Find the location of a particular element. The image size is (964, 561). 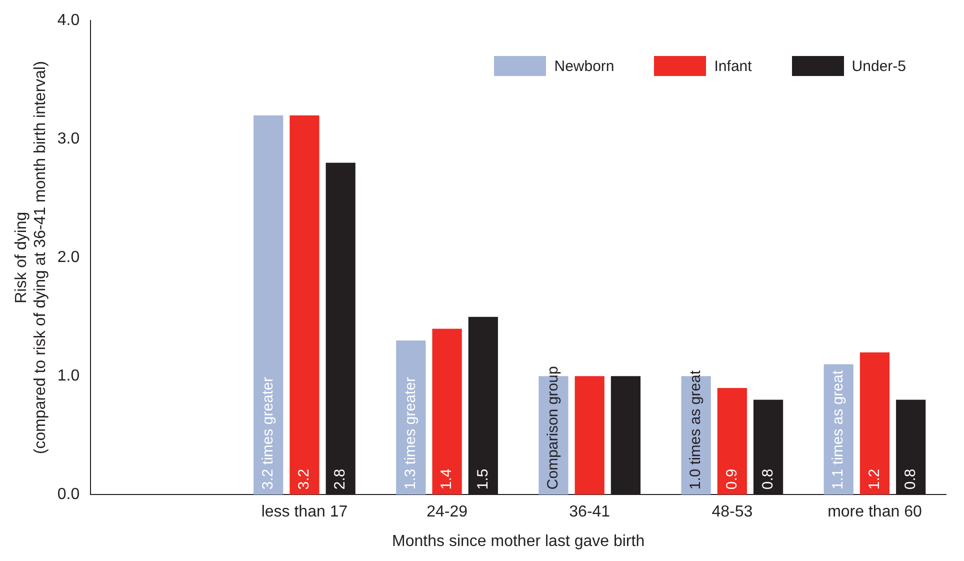

x-tick-label: 24-29 is located at coordinates (447, 512).